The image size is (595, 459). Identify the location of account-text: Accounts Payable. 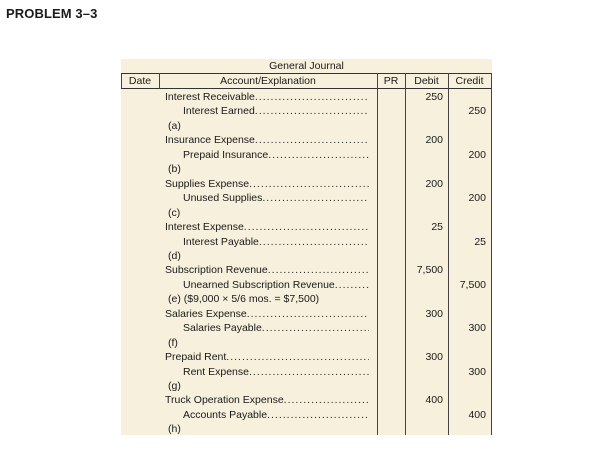
(225, 414).